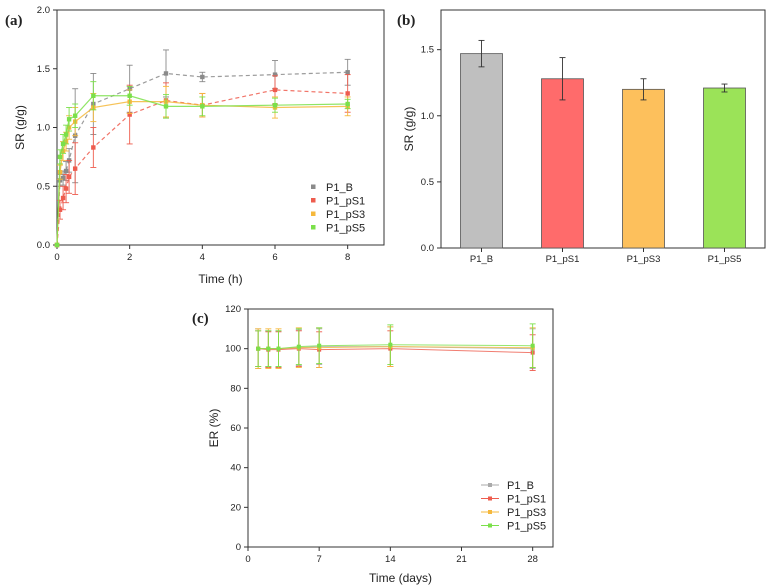 The width and height of the screenshot is (772, 588). What do you see at coordinates (235, 468) in the screenshot?
I see `panel-c-y-tick-label: 40` at bounding box center [235, 468].